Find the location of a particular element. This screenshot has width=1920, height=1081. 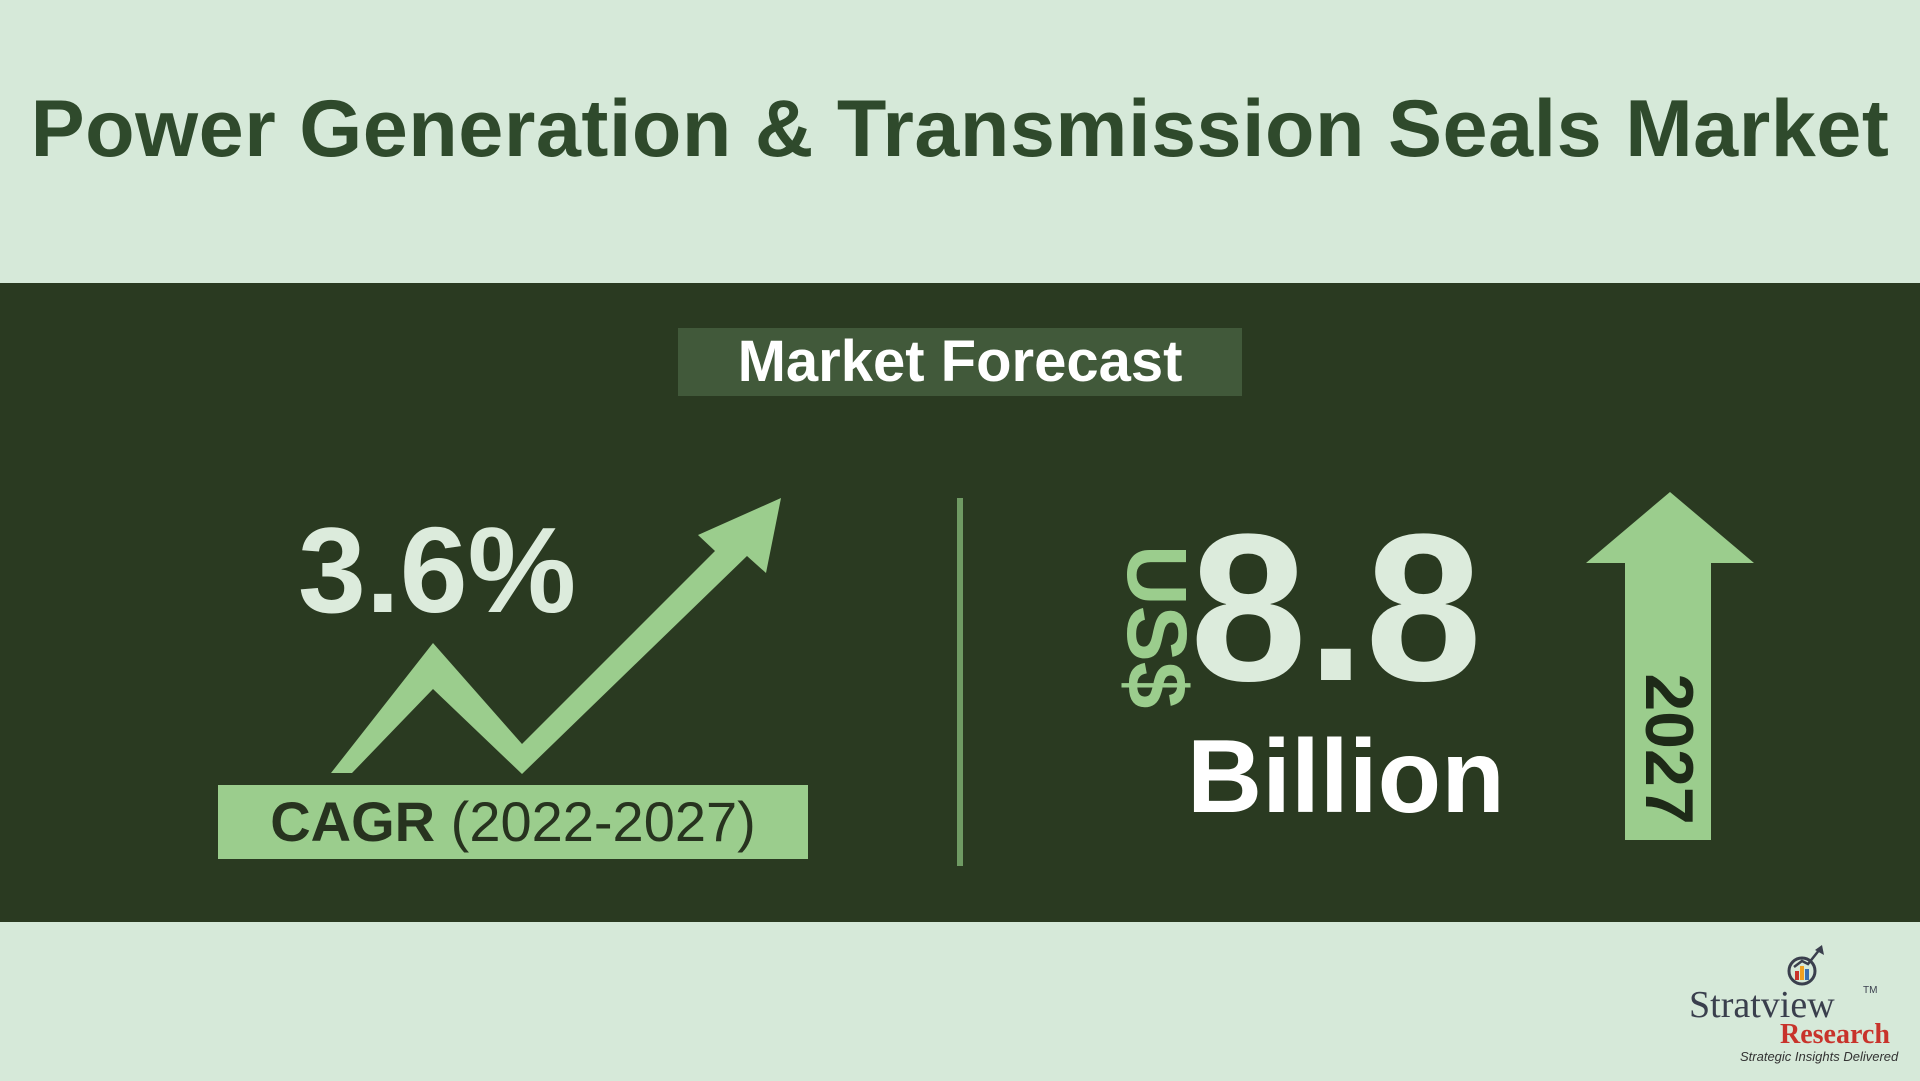

currency-label: US$ is located at coordinates (1157, 627).